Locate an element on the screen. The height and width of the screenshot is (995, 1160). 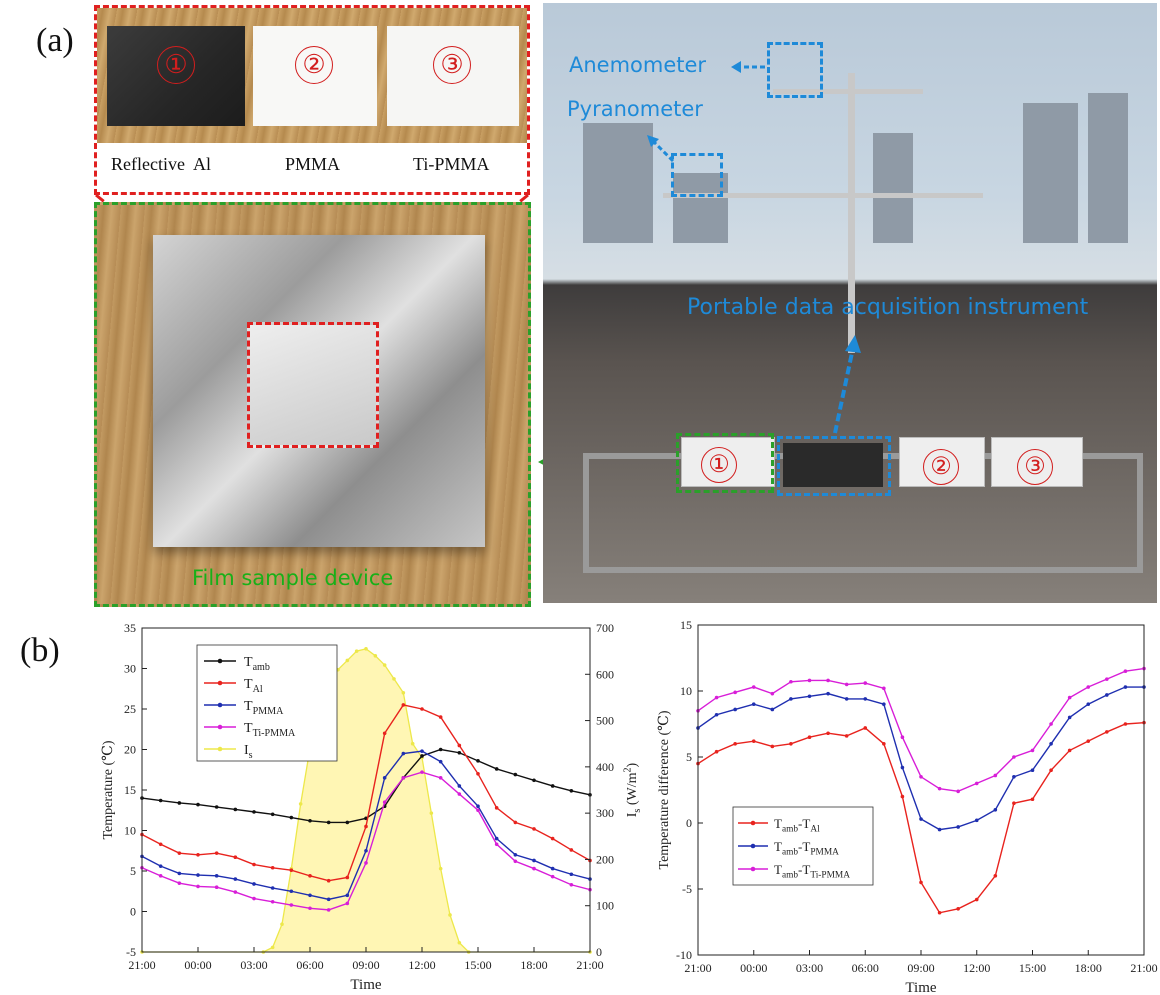
sample-films-photo: ① ② ③ Reflective Al PMMA Ti-PMMA is located at coordinates (312, 100).